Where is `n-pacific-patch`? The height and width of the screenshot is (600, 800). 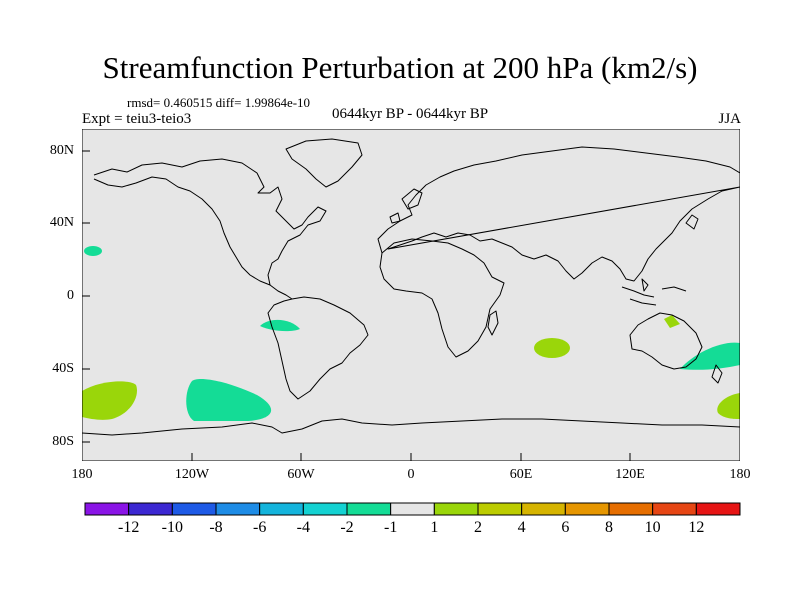 n-pacific-patch is located at coordinates (93, 251).